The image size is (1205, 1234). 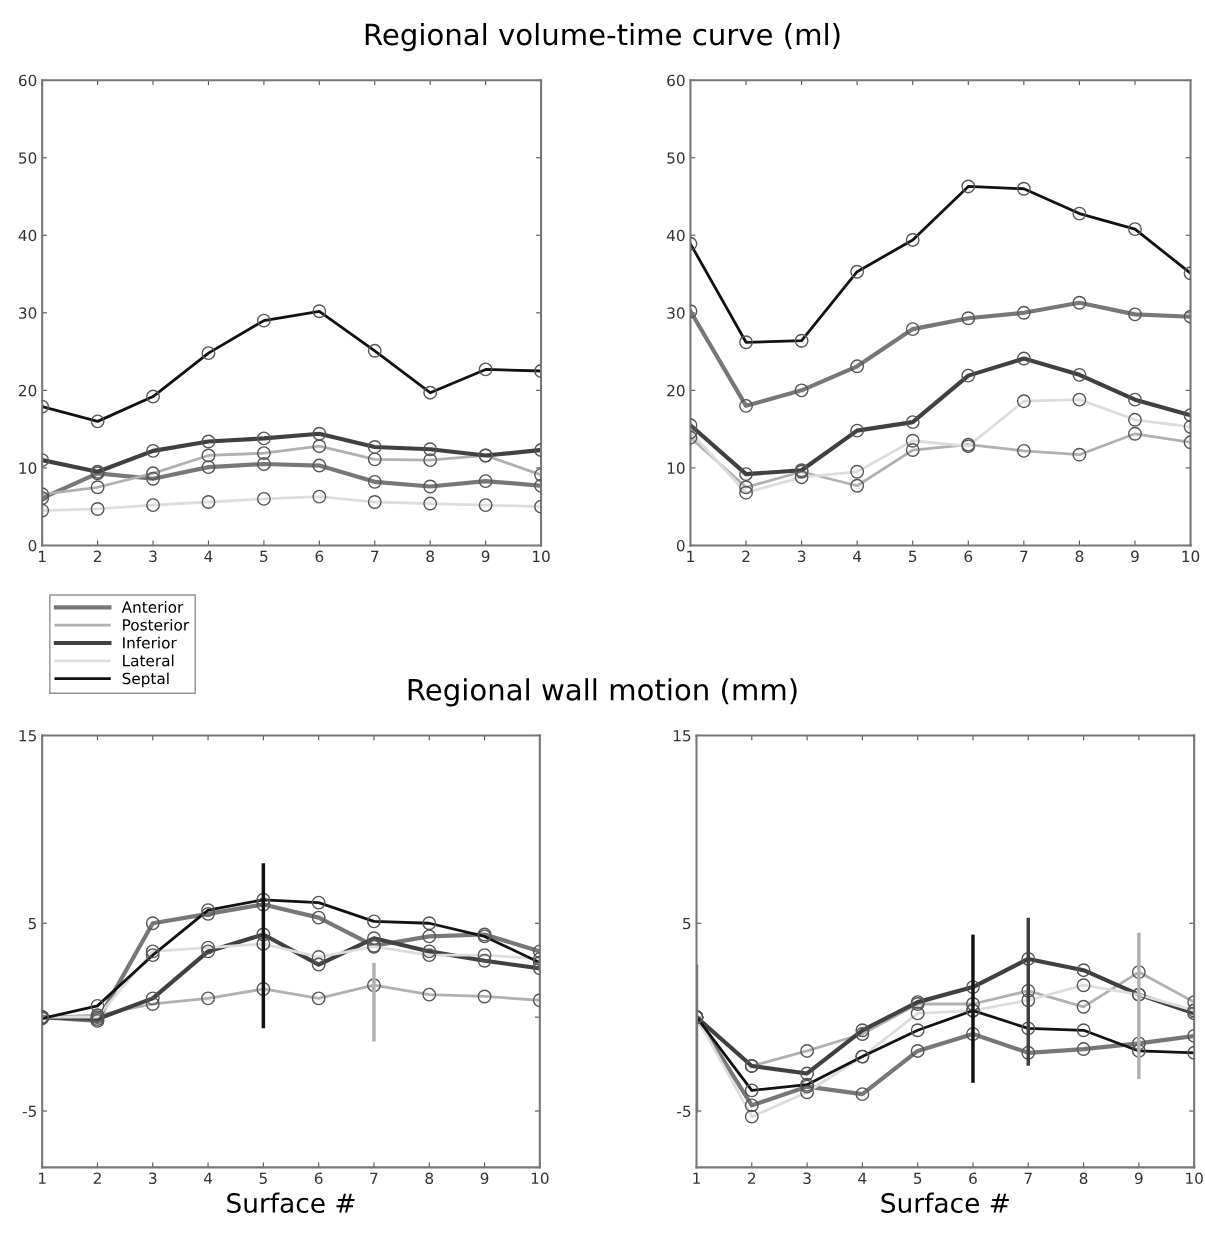 What do you see at coordinates (602, 692) in the screenshot?
I see `text: Regional wall motion (mm)` at bounding box center [602, 692].